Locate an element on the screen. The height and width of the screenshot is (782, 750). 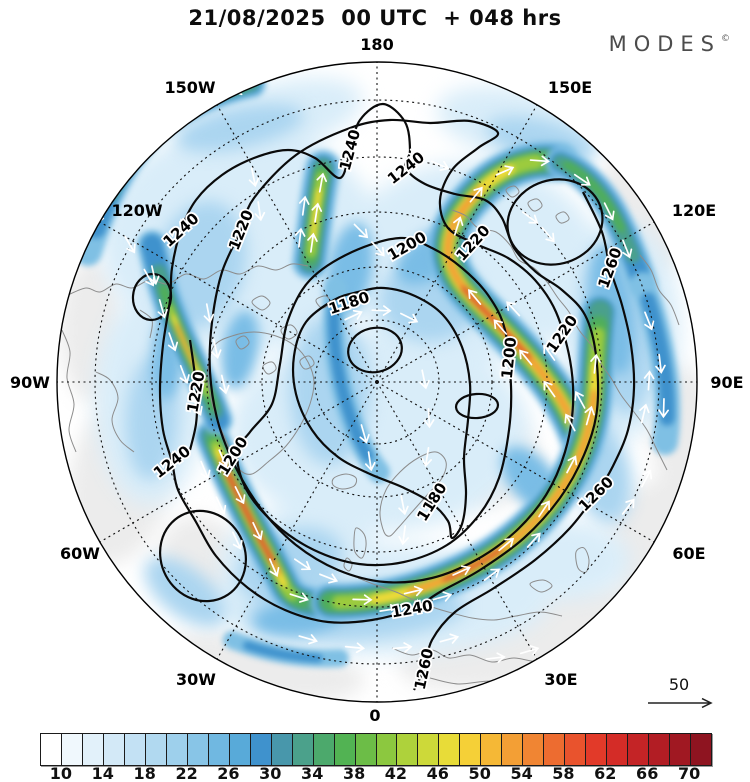
colorbar-tick-label: 38 is located at coordinates (354, 773).